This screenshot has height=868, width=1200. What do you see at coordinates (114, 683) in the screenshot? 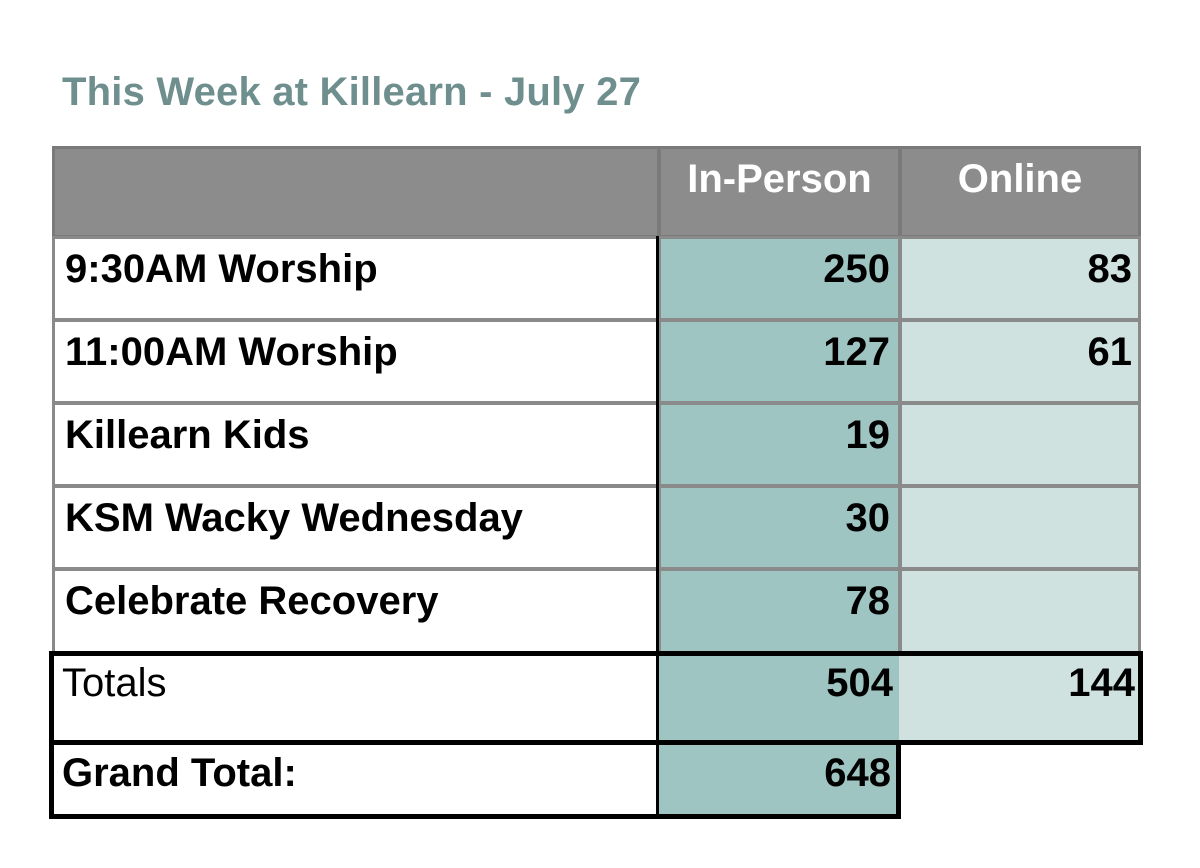
I see `totals-label: Totals` at bounding box center [114, 683].